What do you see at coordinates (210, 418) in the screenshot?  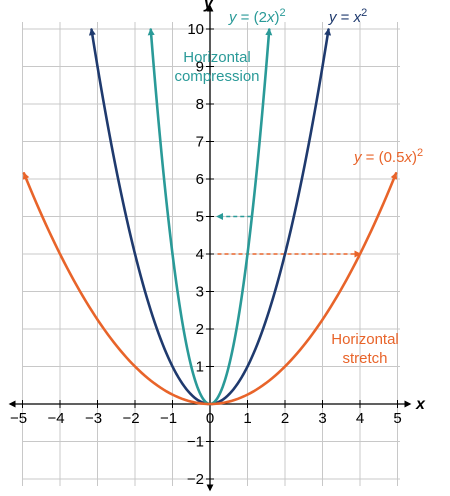 I see `x-tick-label: 0` at bounding box center [210, 418].